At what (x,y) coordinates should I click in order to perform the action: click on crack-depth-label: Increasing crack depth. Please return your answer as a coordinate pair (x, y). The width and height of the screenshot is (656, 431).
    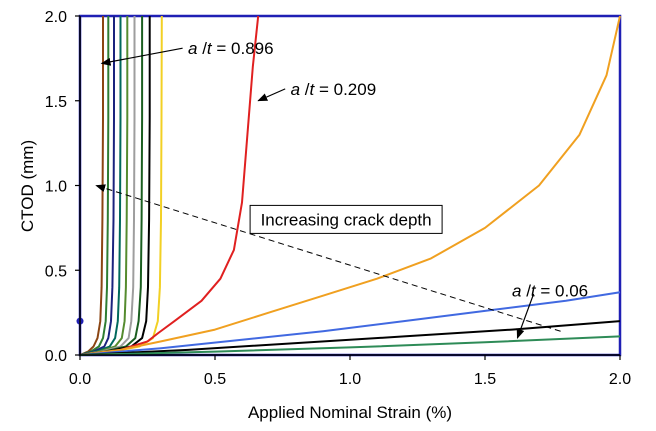
    Looking at the image, I should click on (346, 219).